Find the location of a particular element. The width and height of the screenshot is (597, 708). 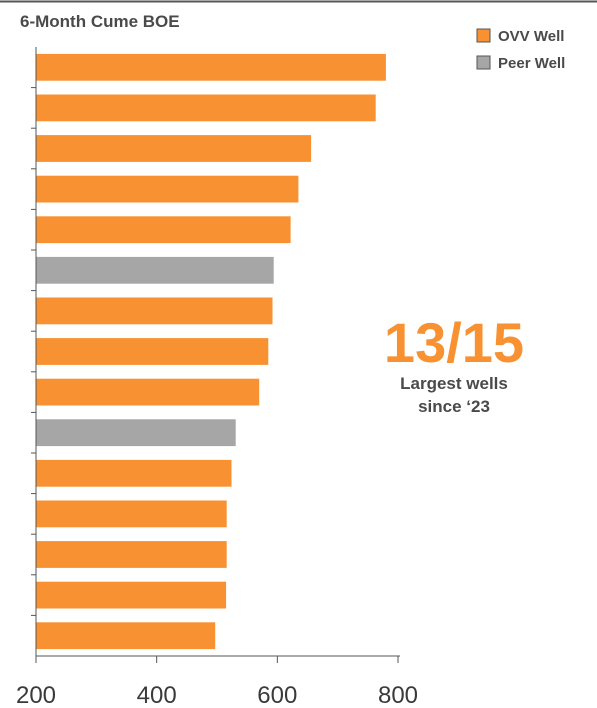

chart-title: 6-Month Cume BOE is located at coordinates (100, 21).